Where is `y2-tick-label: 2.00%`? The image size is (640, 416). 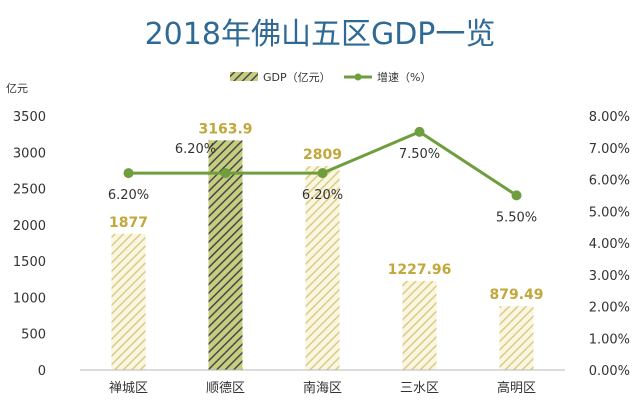 y2-tick-label: 2.00% is located at coordinates (609, 308).